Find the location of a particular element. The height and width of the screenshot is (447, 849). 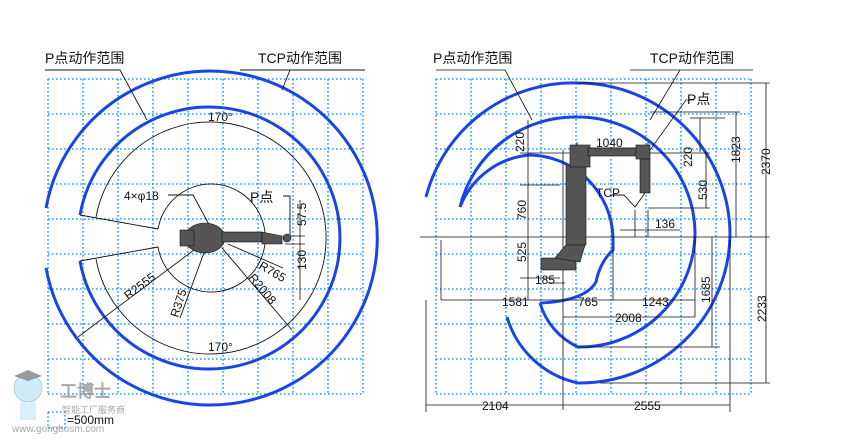

dim-220-left: 220 is located at coordinates (520, 142).